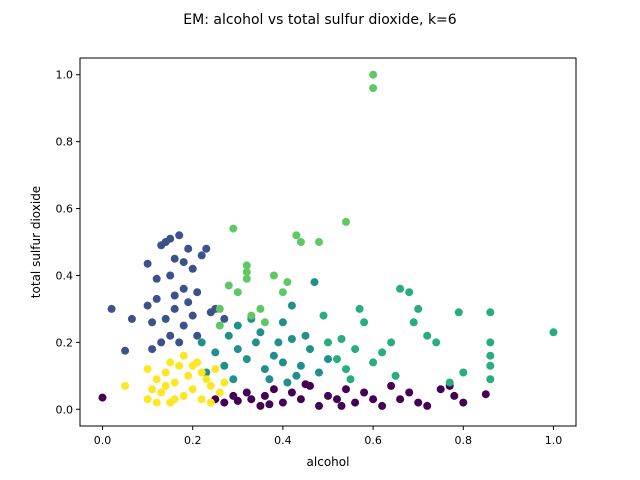 Image resolution: width=640 pixels, height=480 pixels. I want to click on y-axis: 0.0 0.2 0.4 0.6 0.8 1.0, so click(68, 242).